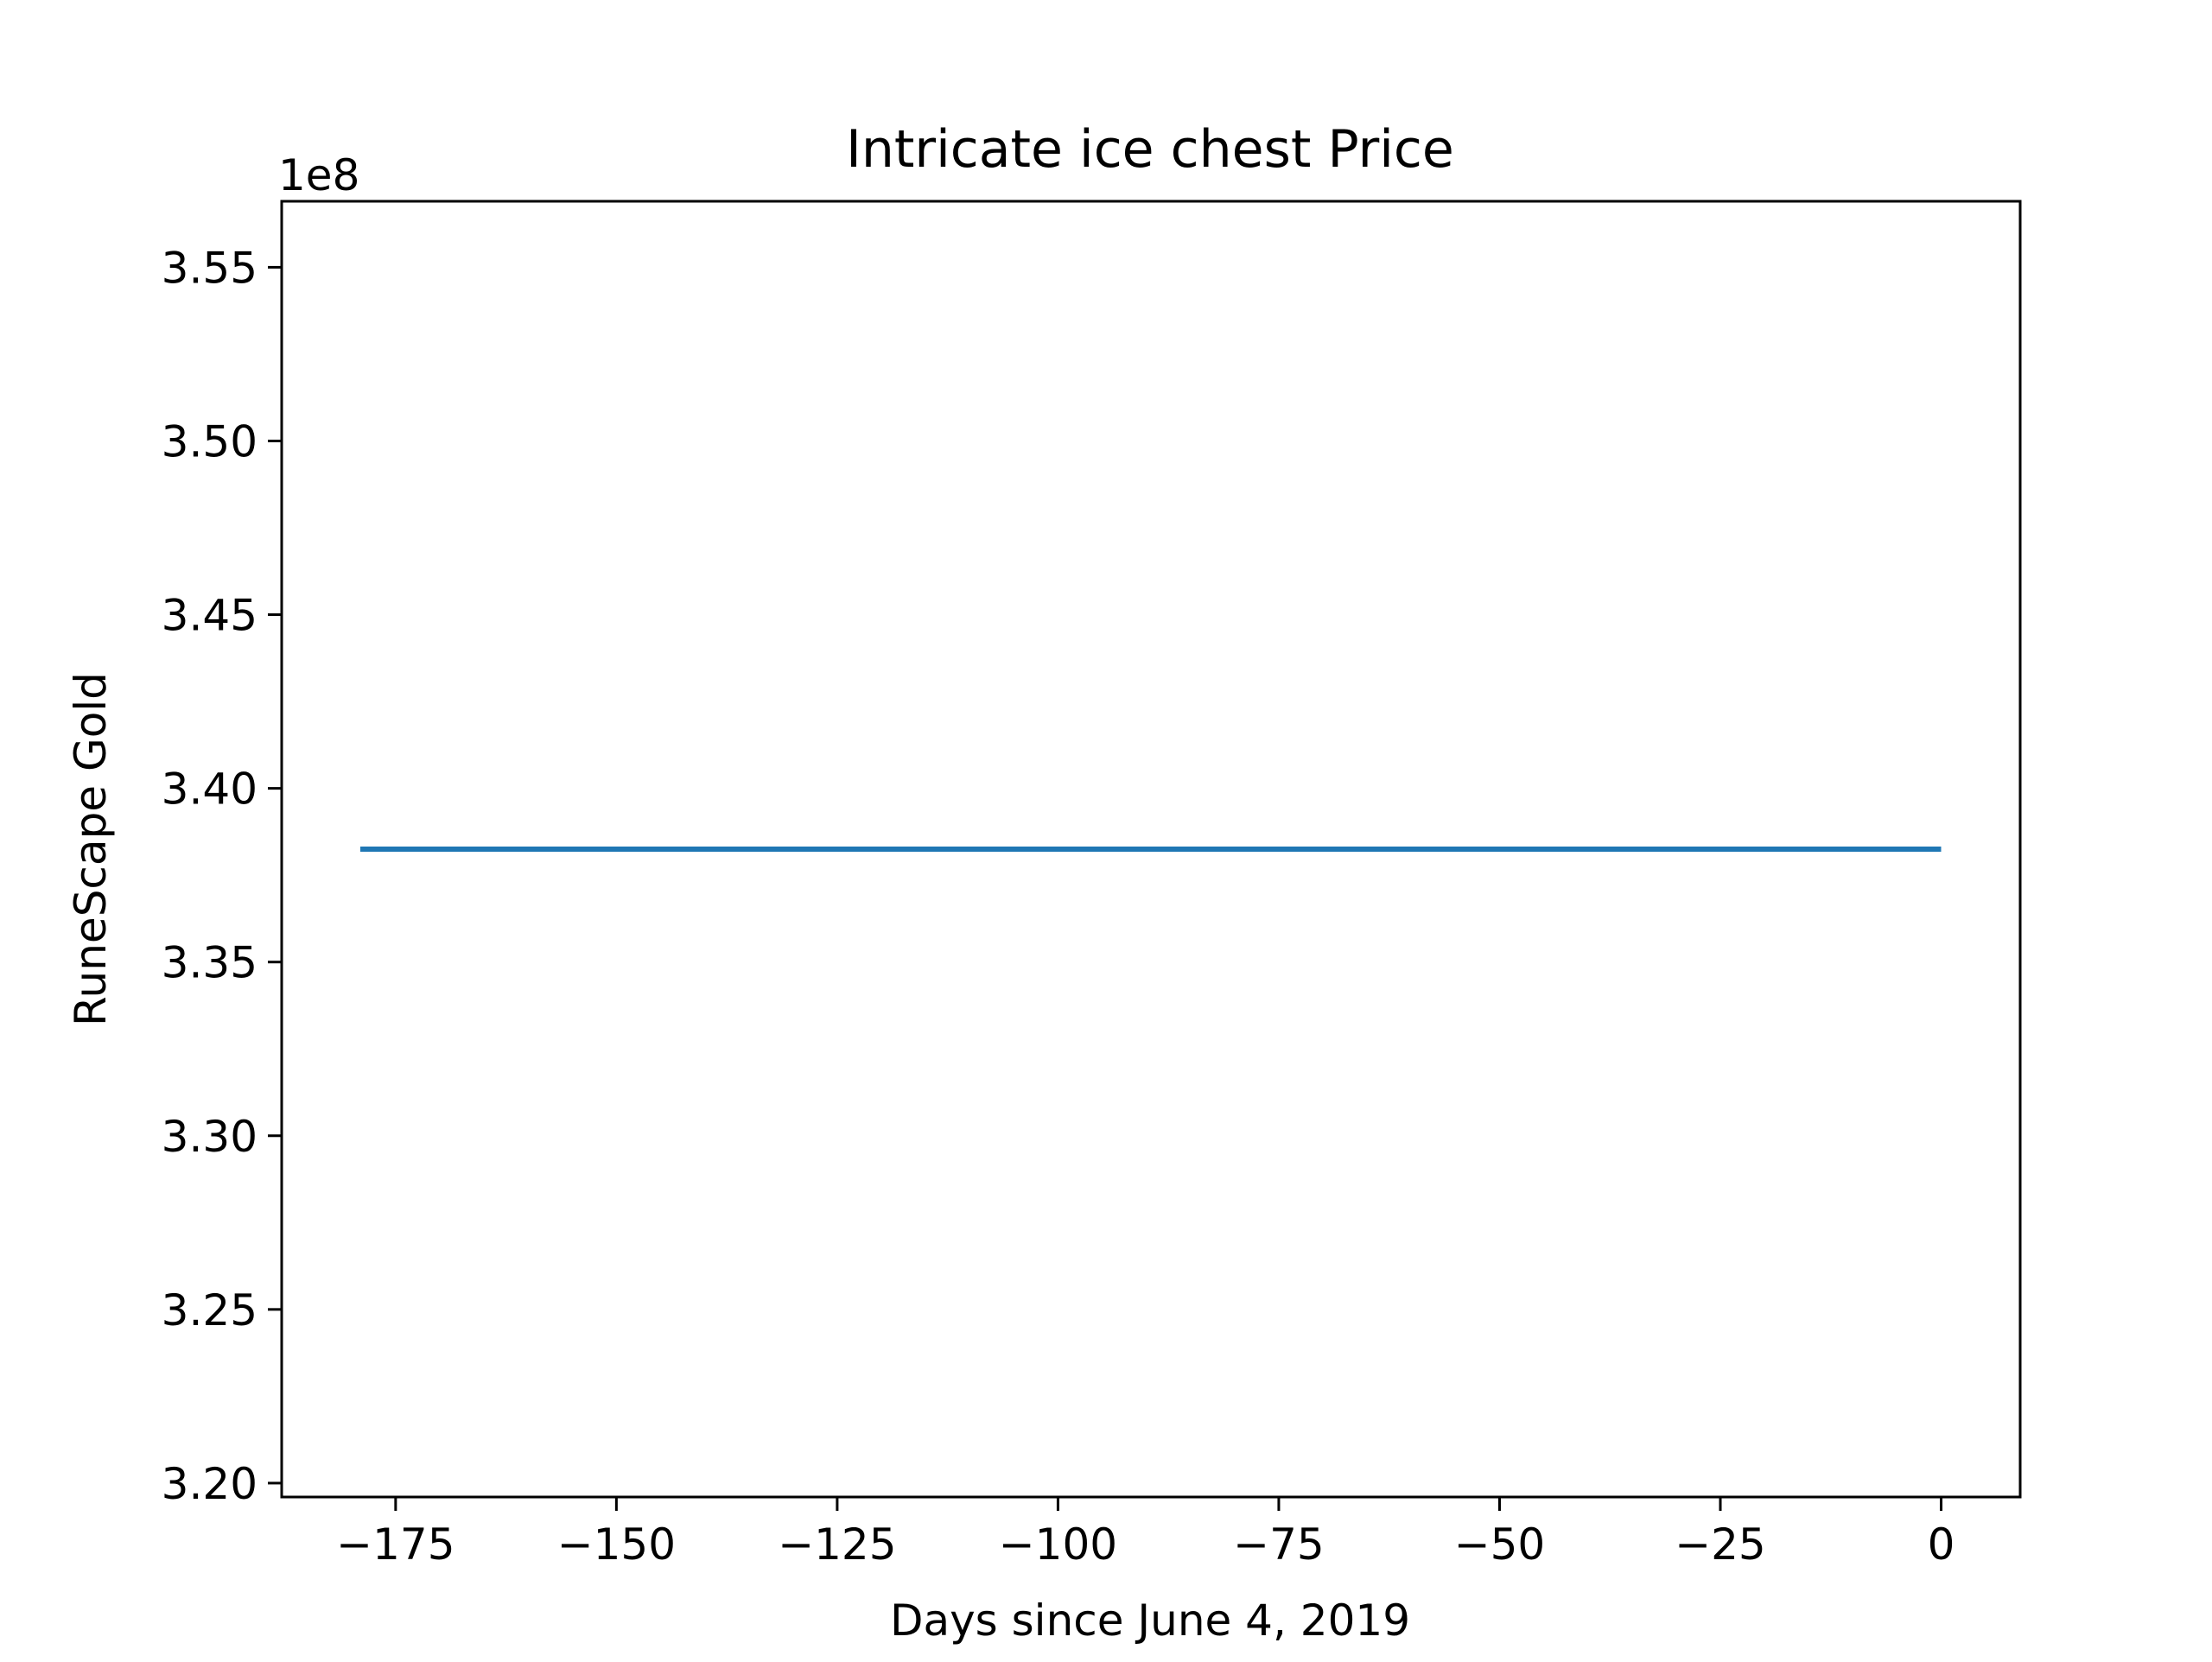 The width and height of the screenshot is (2212, 1662). What do you see at coordinates (1941, 1544) in the screenshot?
I see `x-tick-label: 0` at bounding box center [1941, 1544].